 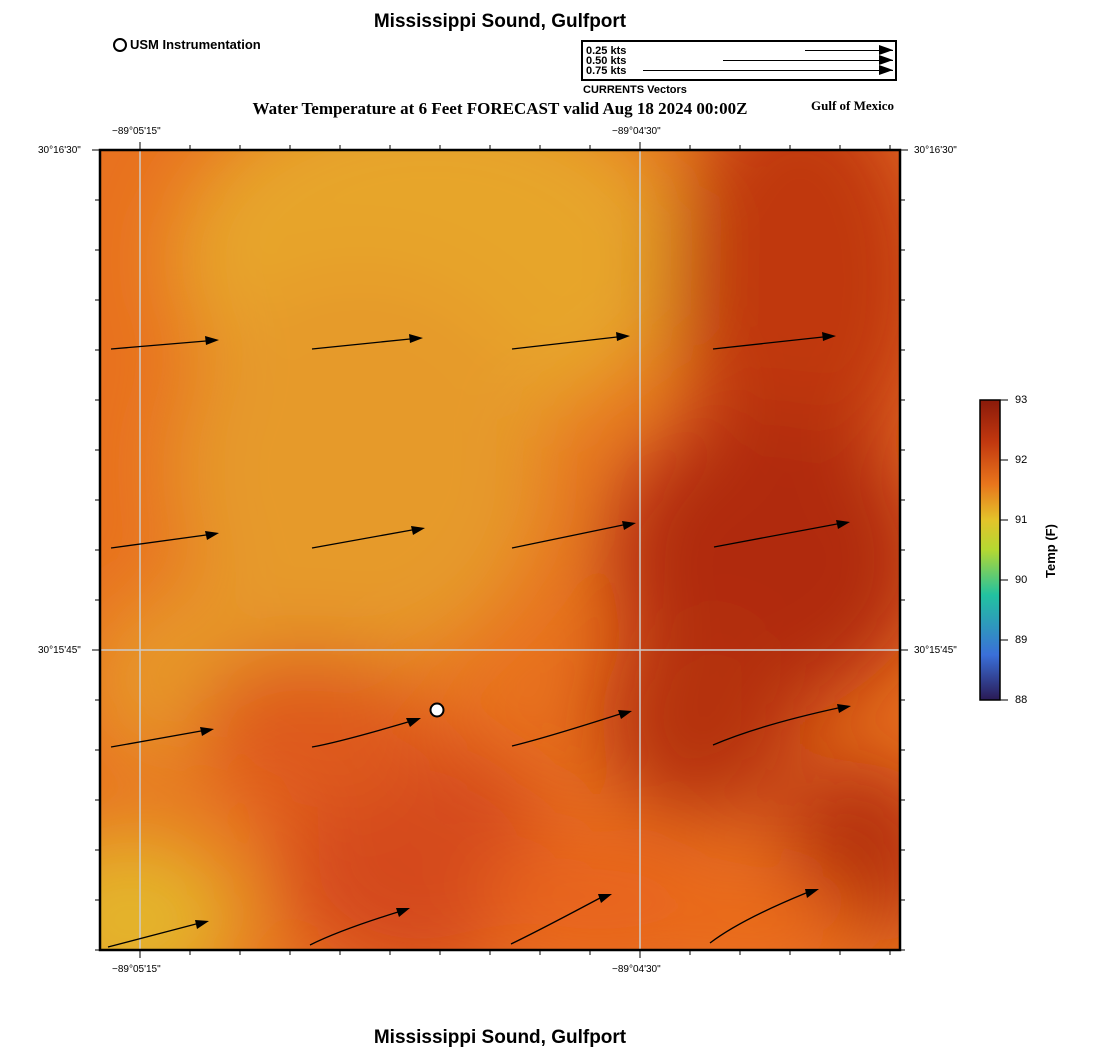 What do you see at coordinates (606, 71) in the screenshot?
I see `vector-legend-row-3: 0.75 kts` at bounding box center [606, 71].